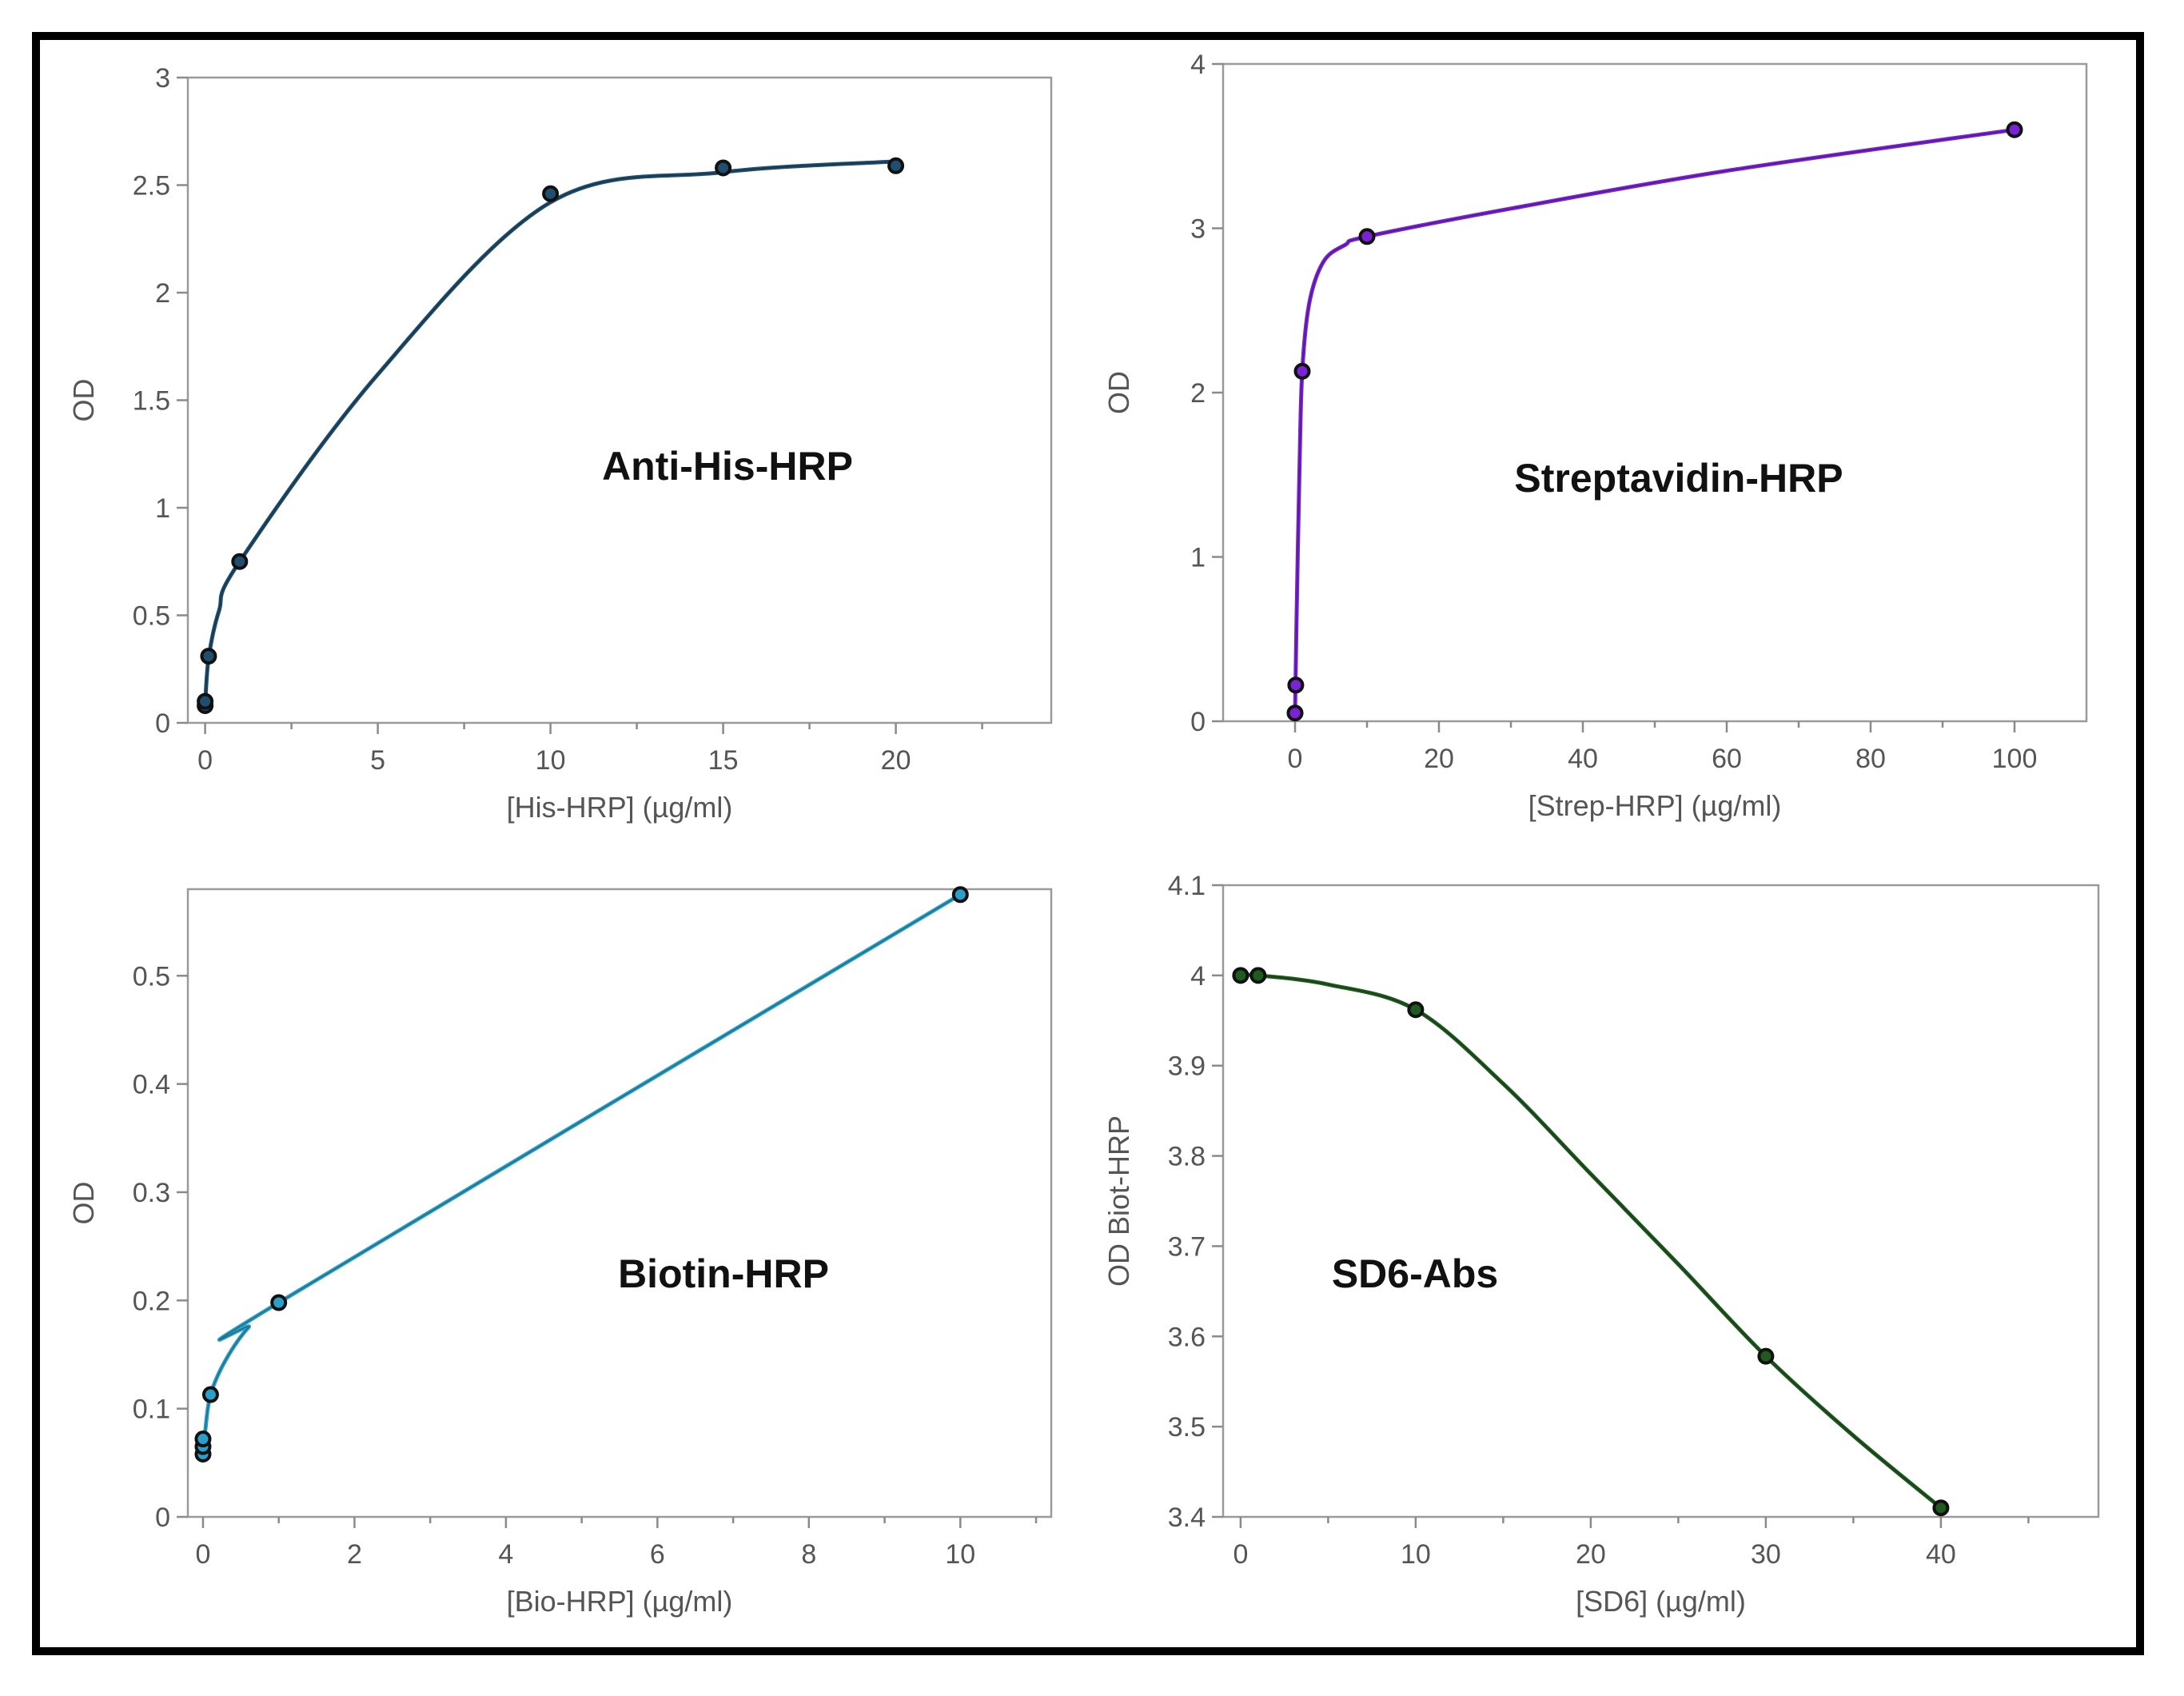 The width and height of the screenshot is (2184, 1696). I want to click on x-tick-label: 6, so click(657, 1554).